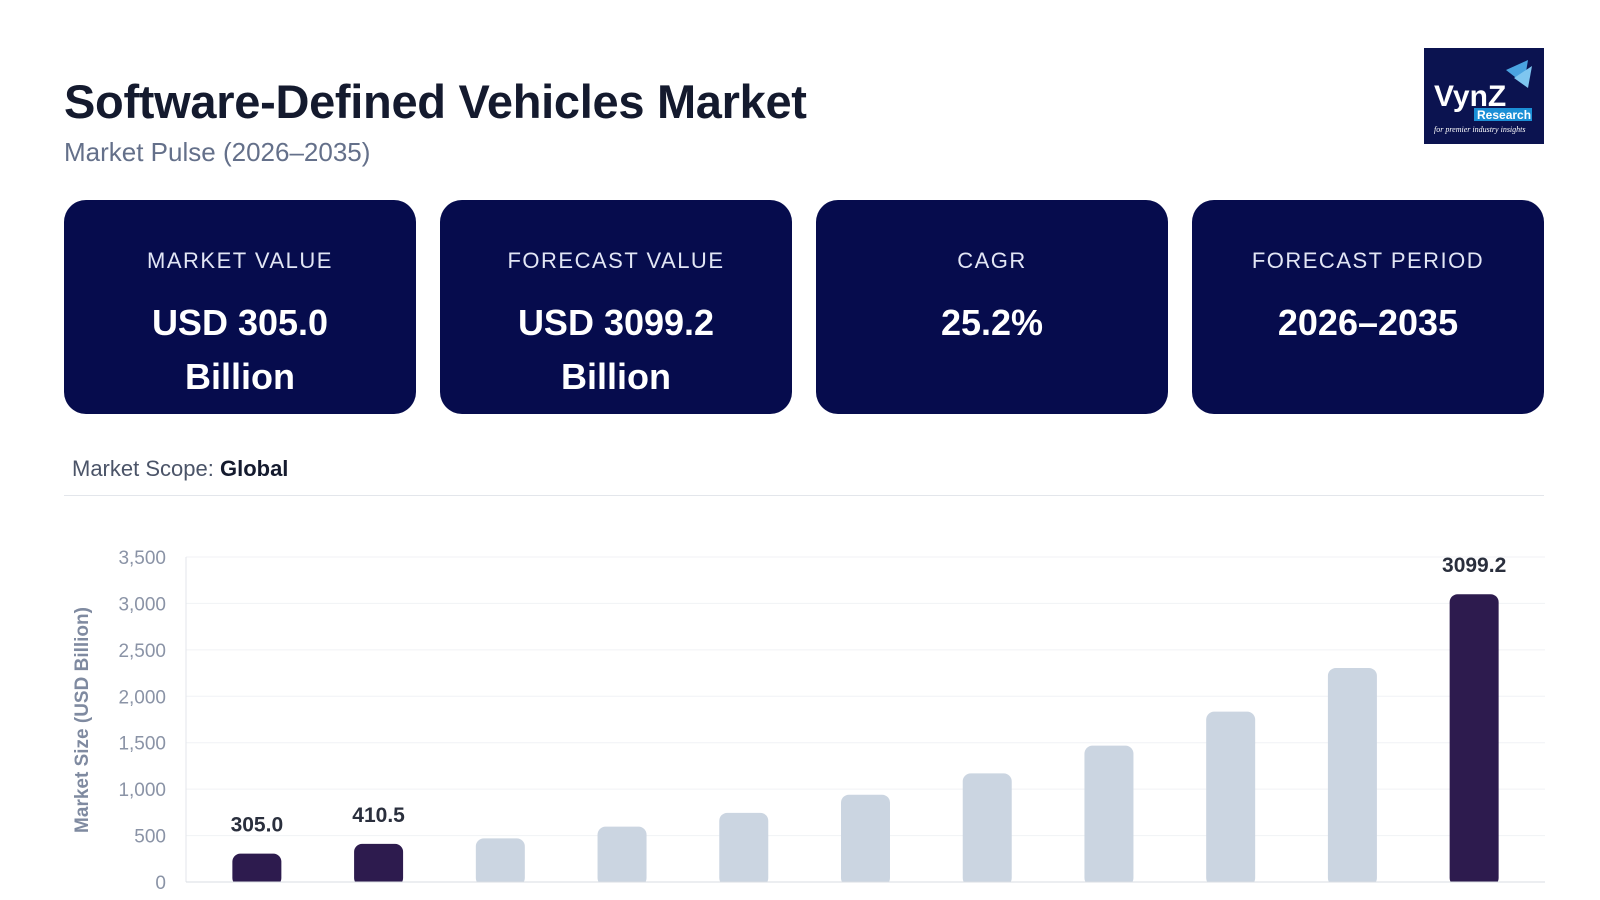 The width and height of the screenshot is (1600, 900). Describe the element at coordinates (160, 883) in the screenshot. I see `y-tick-label: 0` at that location.